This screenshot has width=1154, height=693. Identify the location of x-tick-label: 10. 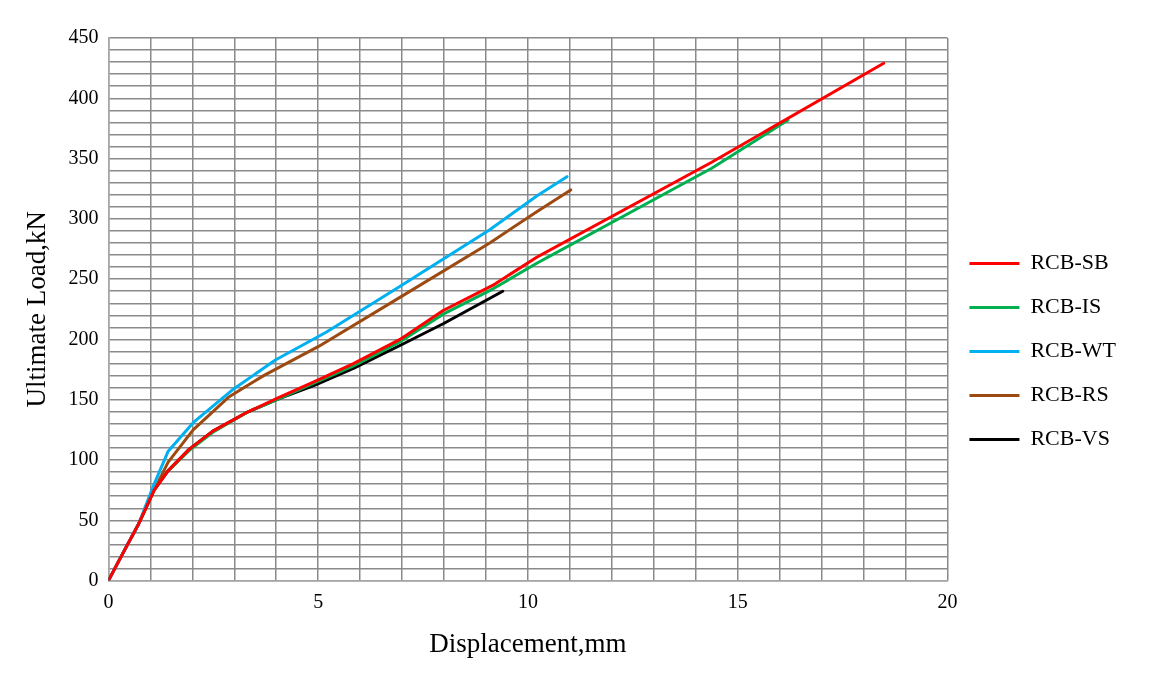
(527, 600).